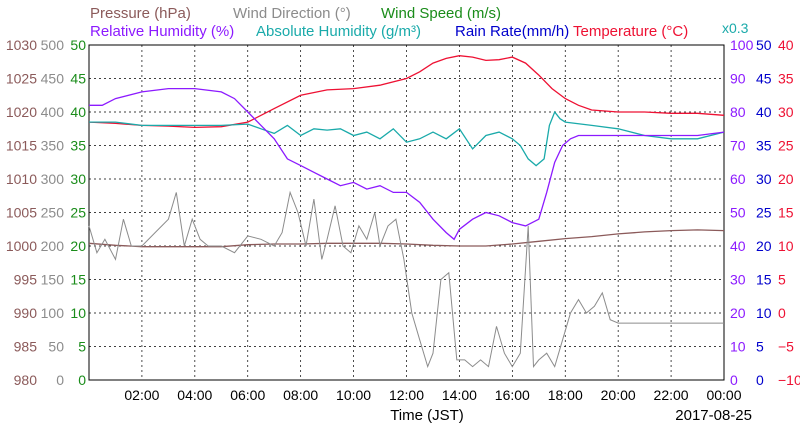 This screenshot has width=800, height=434. Describe the element at coordinates (764, 213) in the screenshot. I see `y-tick-label-rain-rate: 25` at that location.